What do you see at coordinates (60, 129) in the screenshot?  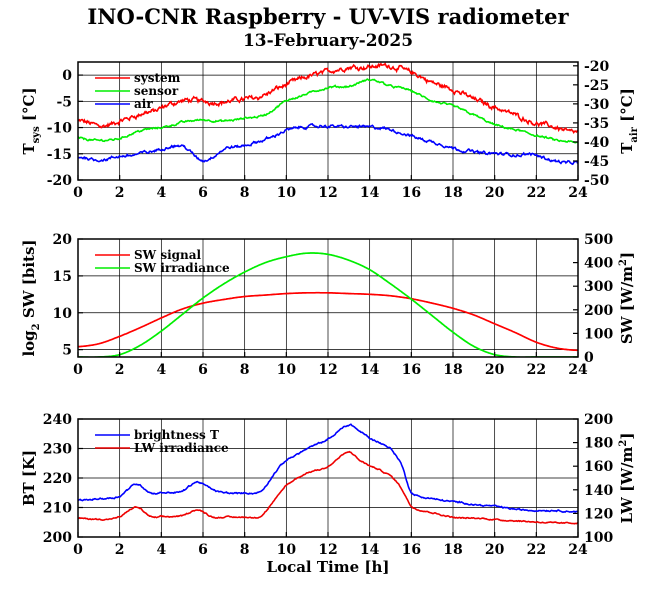 I see `y-tick-label: -10` at bounding box center [60, 129].